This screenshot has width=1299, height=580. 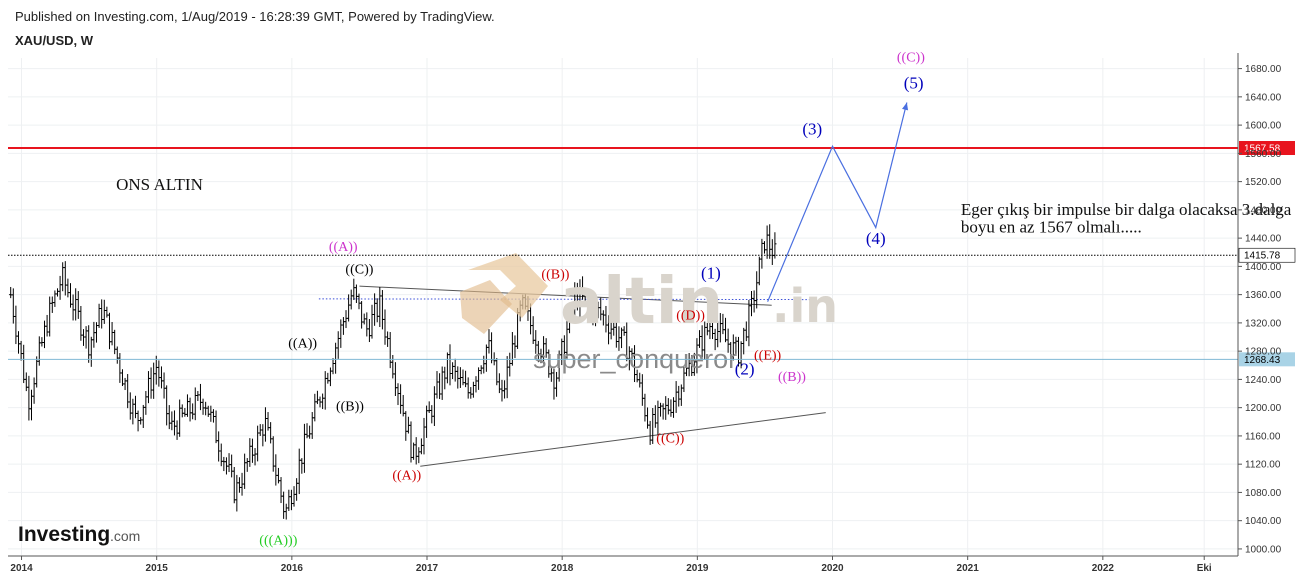 I want to click on x-tick-label: 2020, so click(x=832, y=568).